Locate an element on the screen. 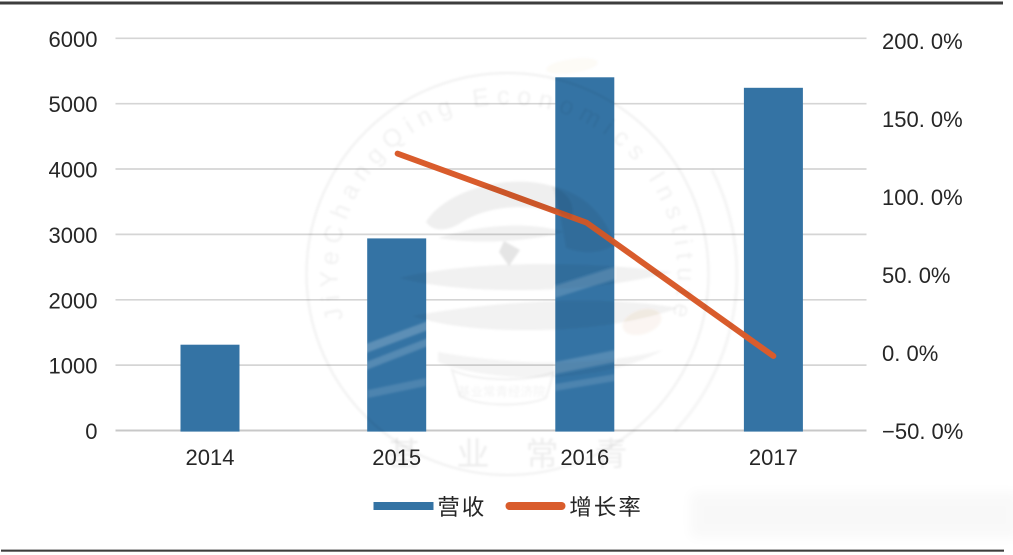 The width and height of the screenshot is (1013, 555). svg-text: 5000 is located at coordinates (73, 104).